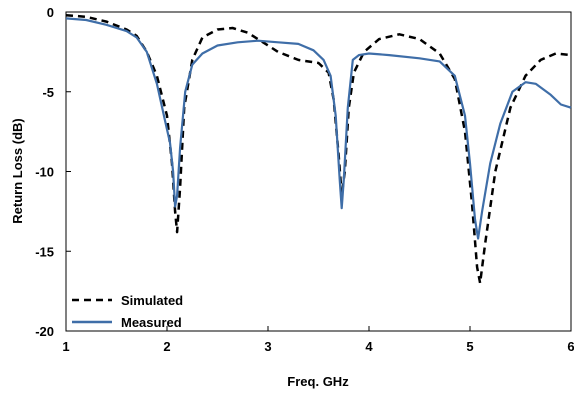 The width and height of the screenshot is (574, 394). What do you see at coordinates (318, 381) in the screenshot?
I see `x-axis-label: Freq. GHz` at bounding box center [318, 381].